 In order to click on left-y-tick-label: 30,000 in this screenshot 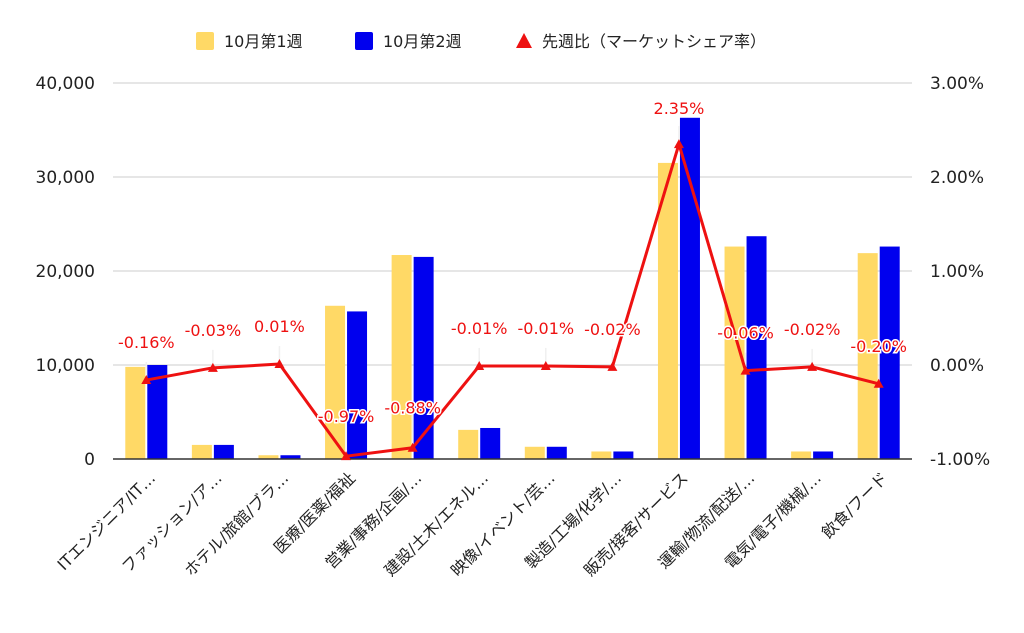, I will do `click(65, 178)`.